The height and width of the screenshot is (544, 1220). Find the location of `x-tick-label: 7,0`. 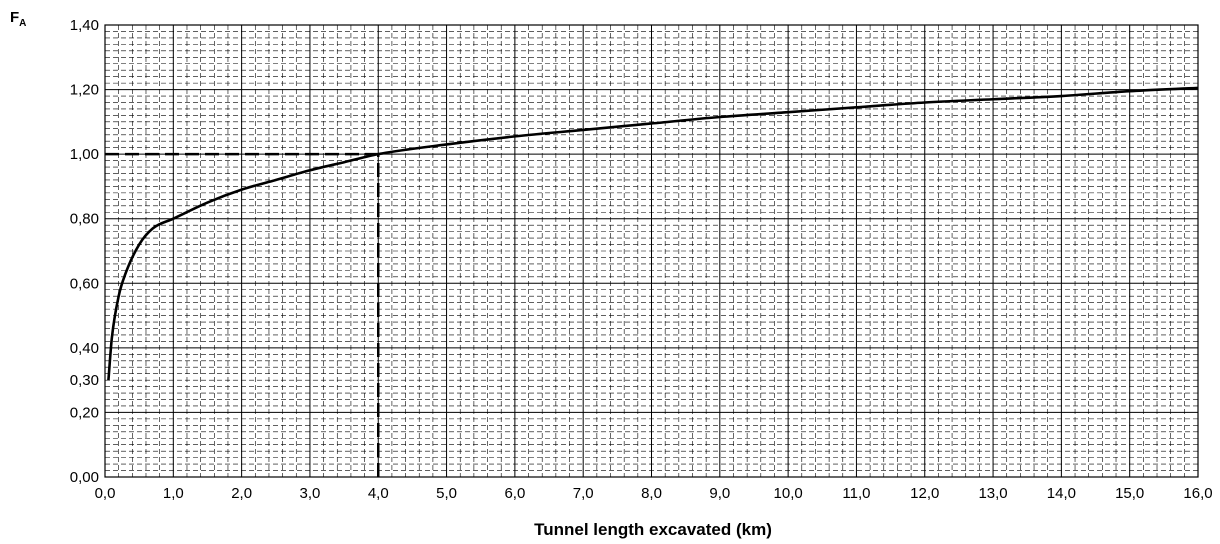

x-tick-label: 7,0 is located at coordinates (583, 493).